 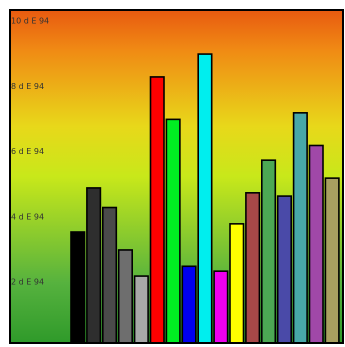 What do you see at coordinates (30, 21) in the screenshot?
I see `y-tick-label: 10 d E 94` at bounding box center [30, 21].